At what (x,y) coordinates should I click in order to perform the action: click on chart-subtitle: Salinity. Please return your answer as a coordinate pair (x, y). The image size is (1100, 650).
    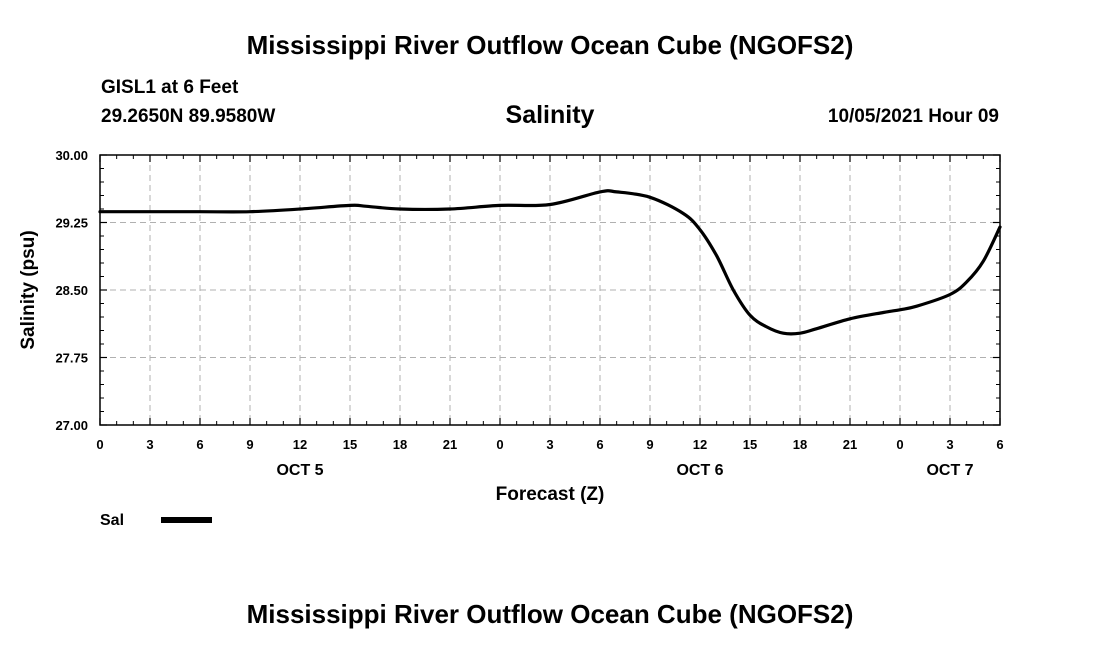
    Looking at the image, I should click on (550, 115).